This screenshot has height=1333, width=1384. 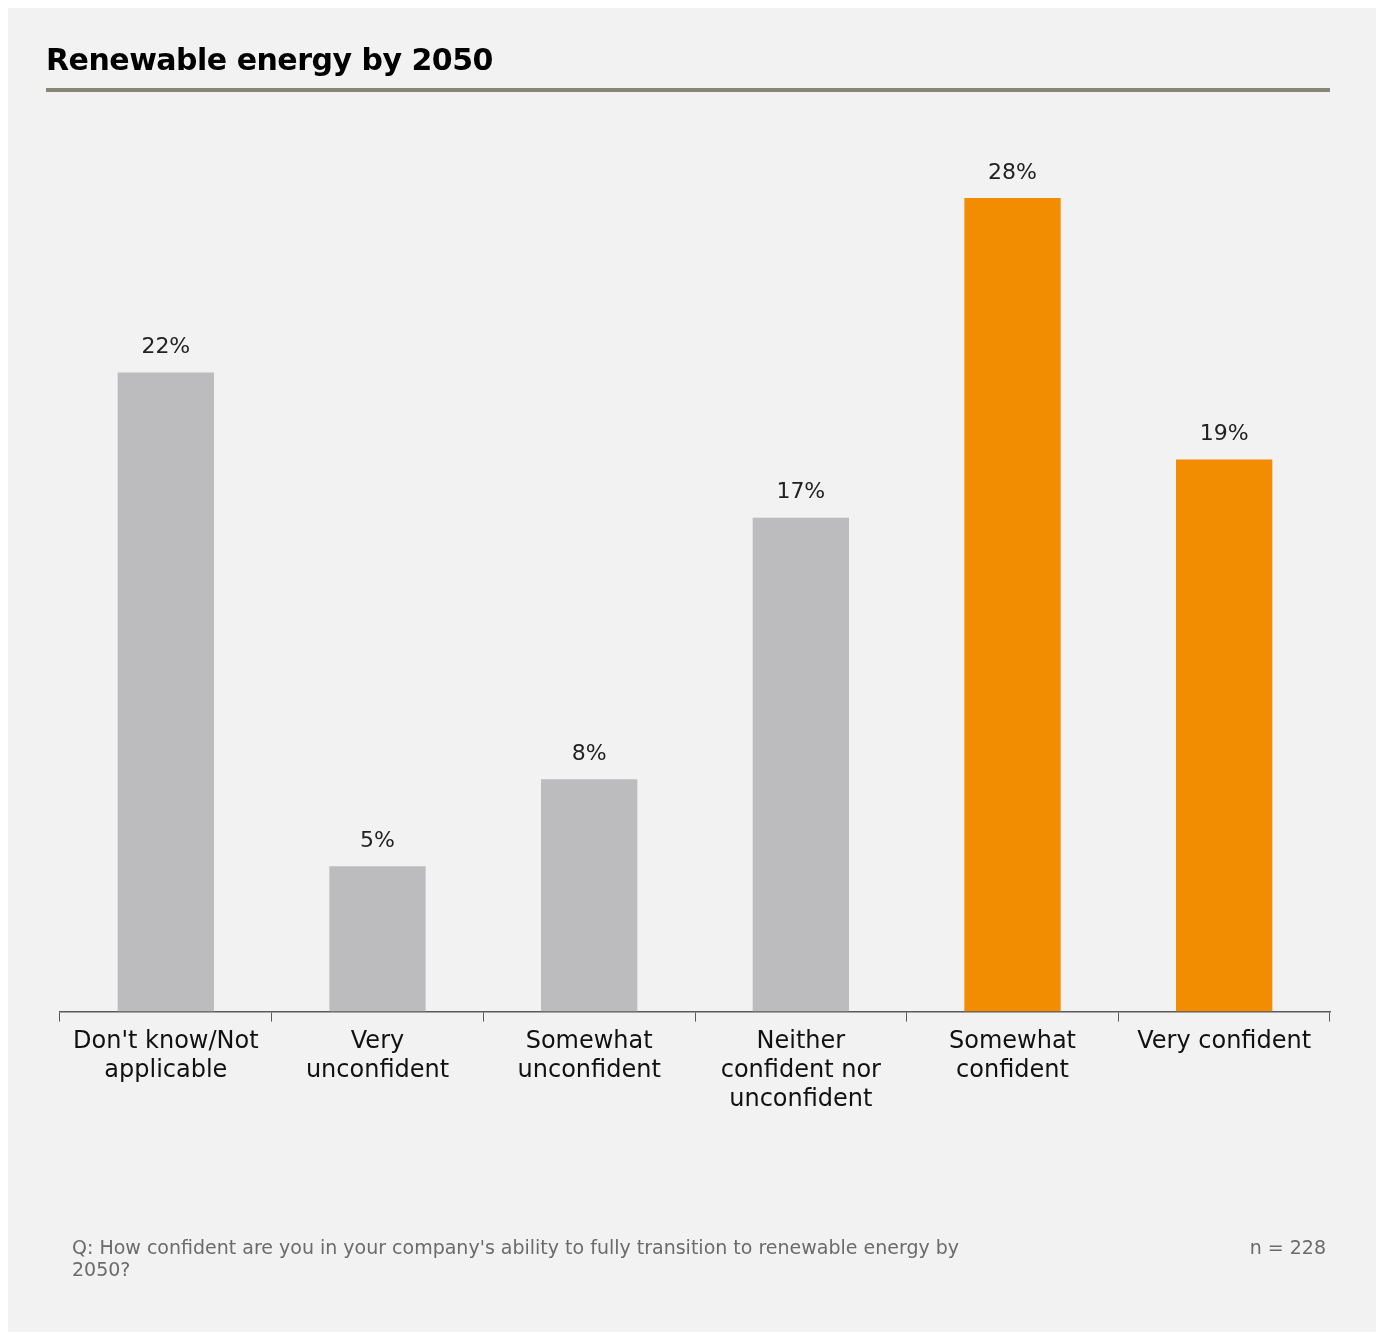 I want to click on data-label: 8%, so click(x=589, y=752).